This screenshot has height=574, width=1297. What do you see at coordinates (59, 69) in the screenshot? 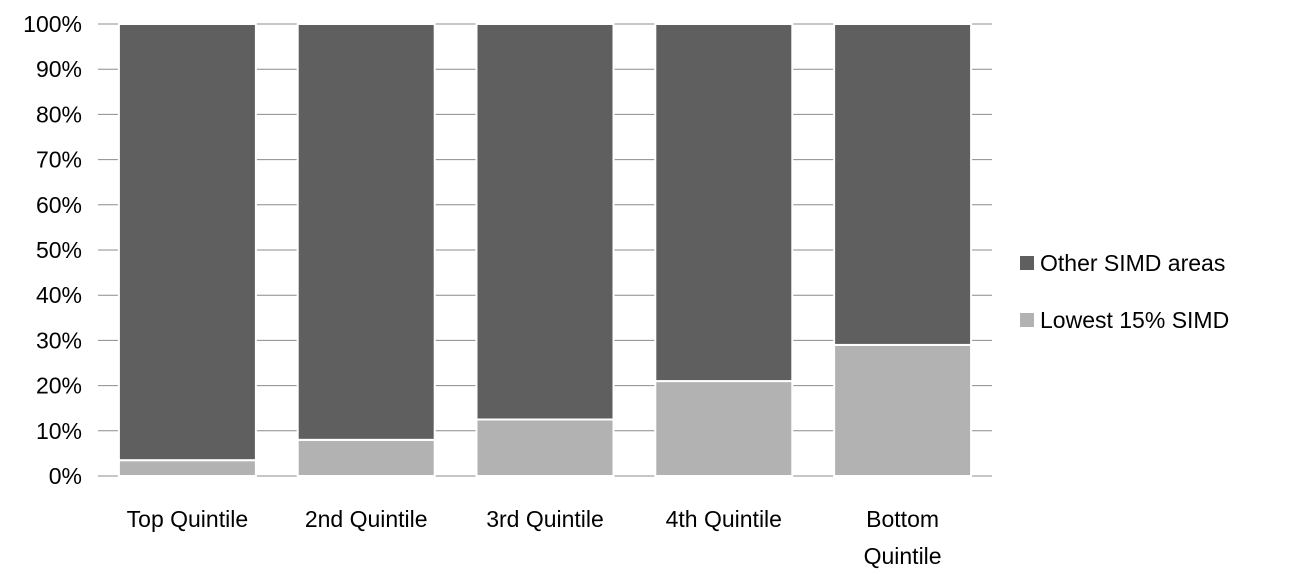
I see `y-tick-label: 90%` at bounding box center [59, 69].